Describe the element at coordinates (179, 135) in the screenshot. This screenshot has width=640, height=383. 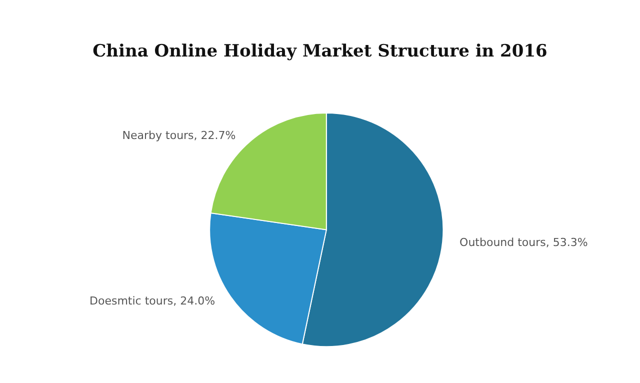
I see `slice-label: Nearby tours, 22.7%` at that location.